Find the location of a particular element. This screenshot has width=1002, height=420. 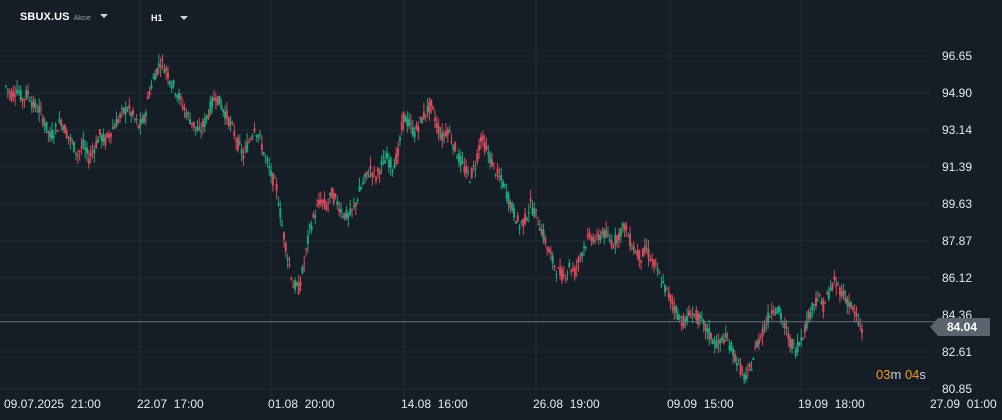

current-price-tag: 84.04 is located at coordinates (960, 327).